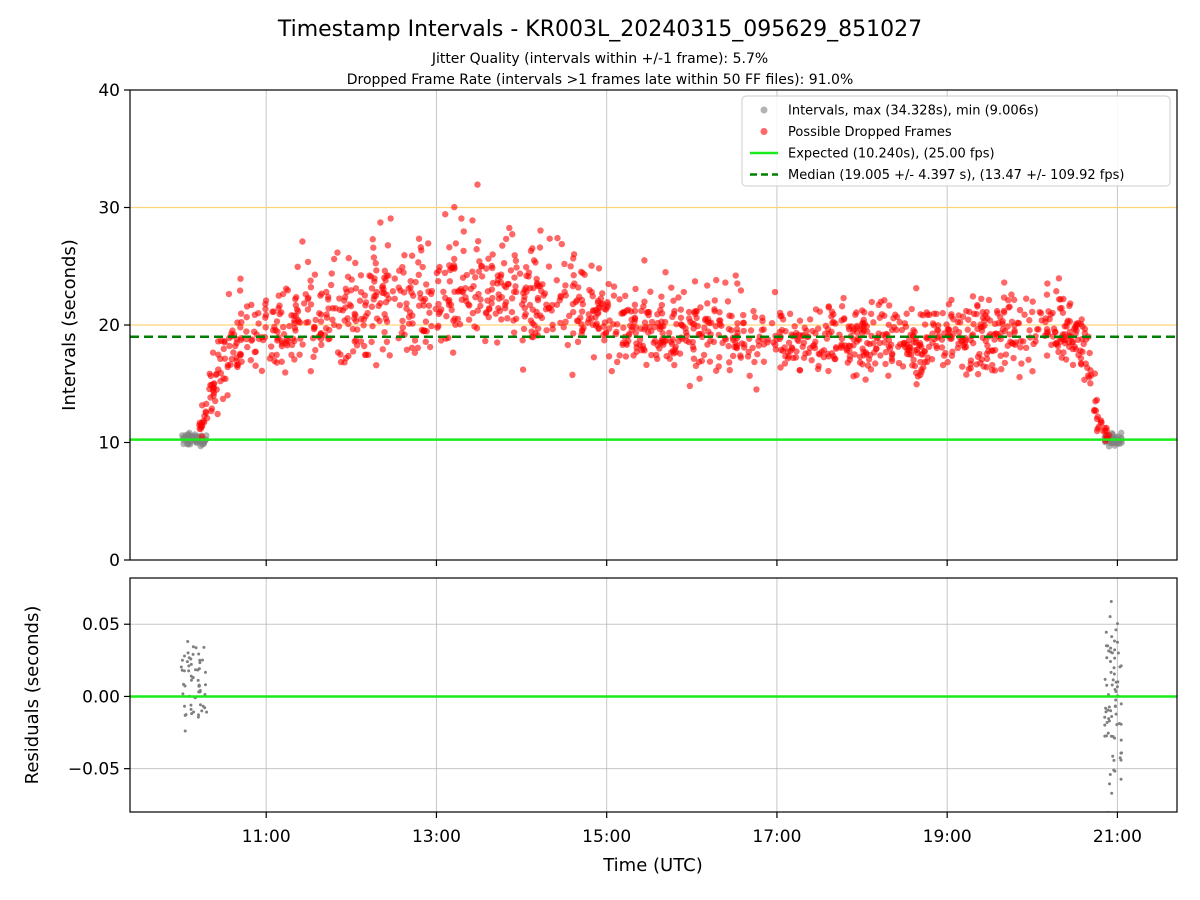 This screenshot has height=900, width=1200. Describe the element at coordinates (109, 444) in the screenshot. I see `y-tick-label-0-1: 10` at that location.